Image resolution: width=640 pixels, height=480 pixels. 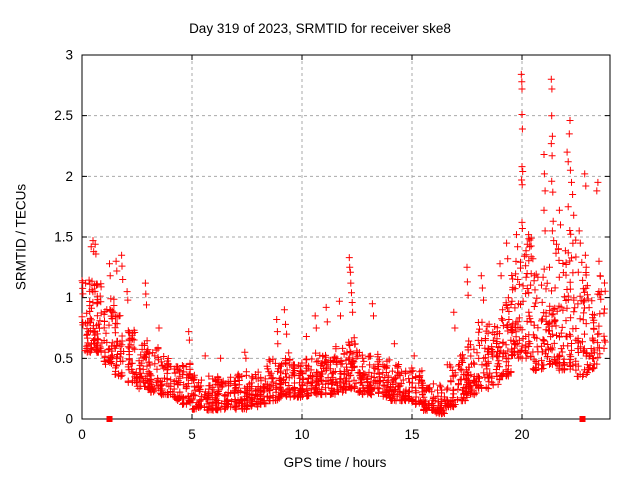 What do you see at coordinates (63, 115) in the screenshot?
I see `y-tick-label: 2.5` at bounding box center [63, 115].